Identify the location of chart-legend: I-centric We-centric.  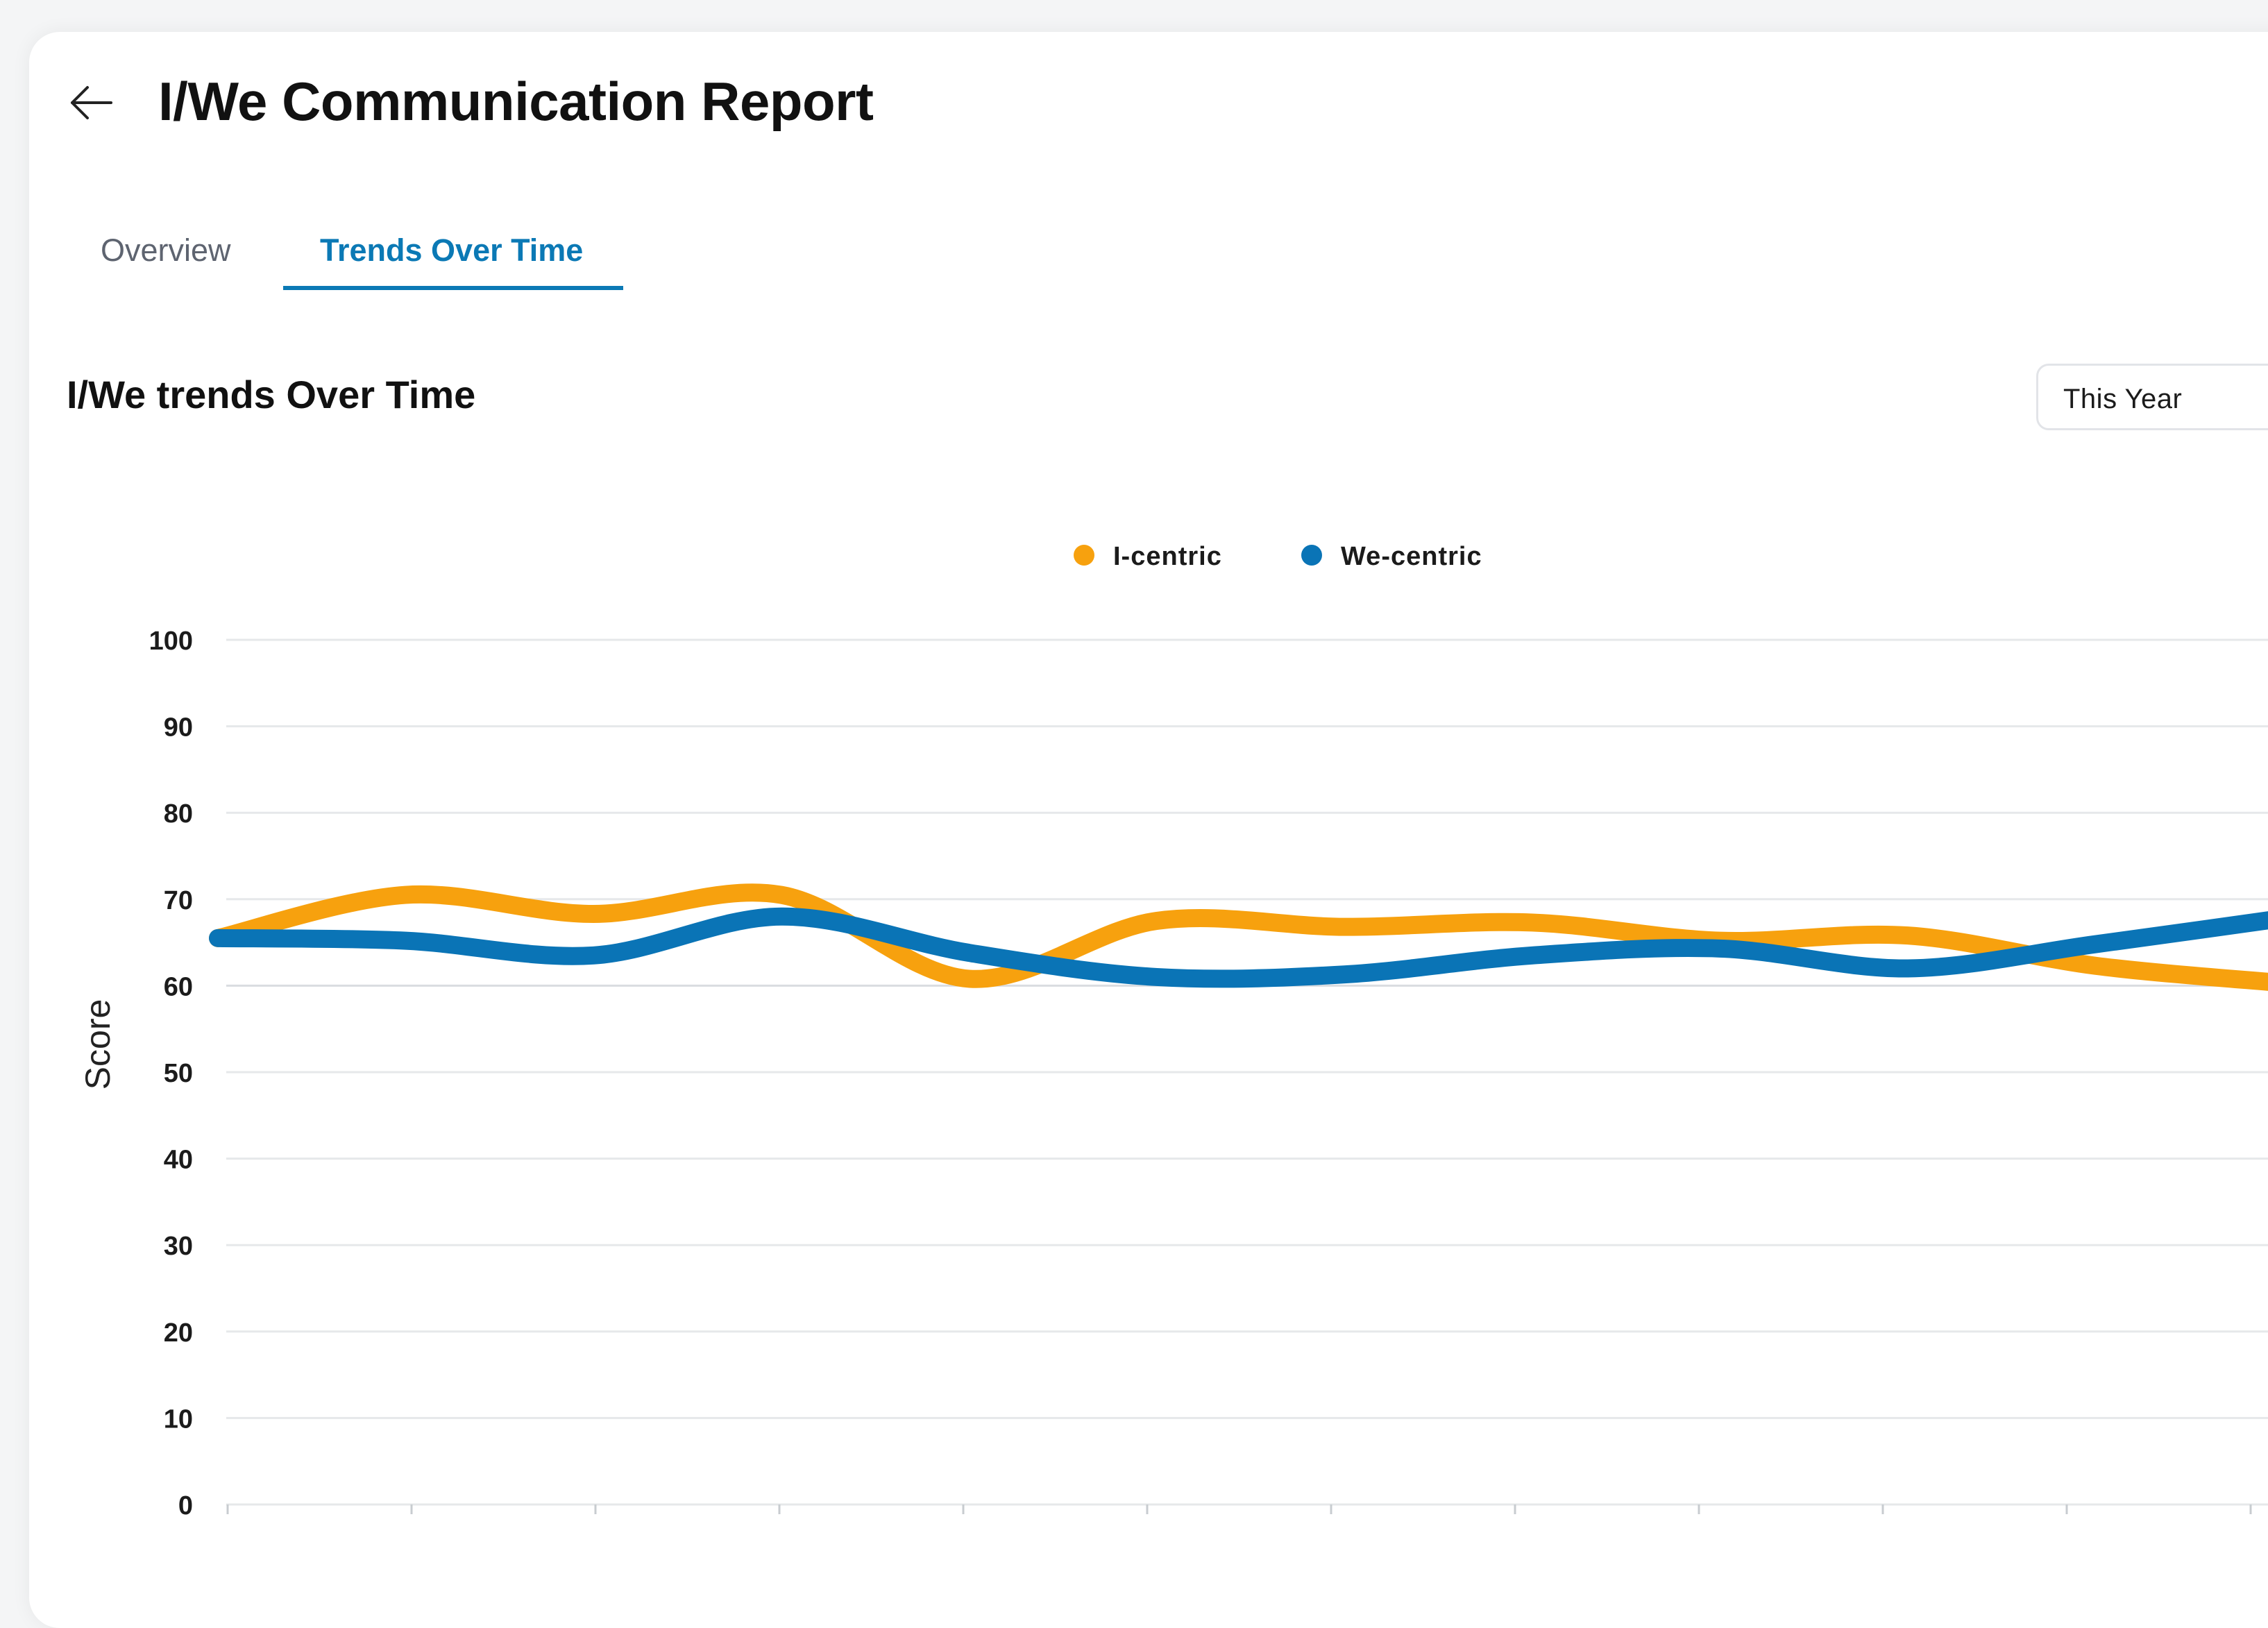
(1278, 556).